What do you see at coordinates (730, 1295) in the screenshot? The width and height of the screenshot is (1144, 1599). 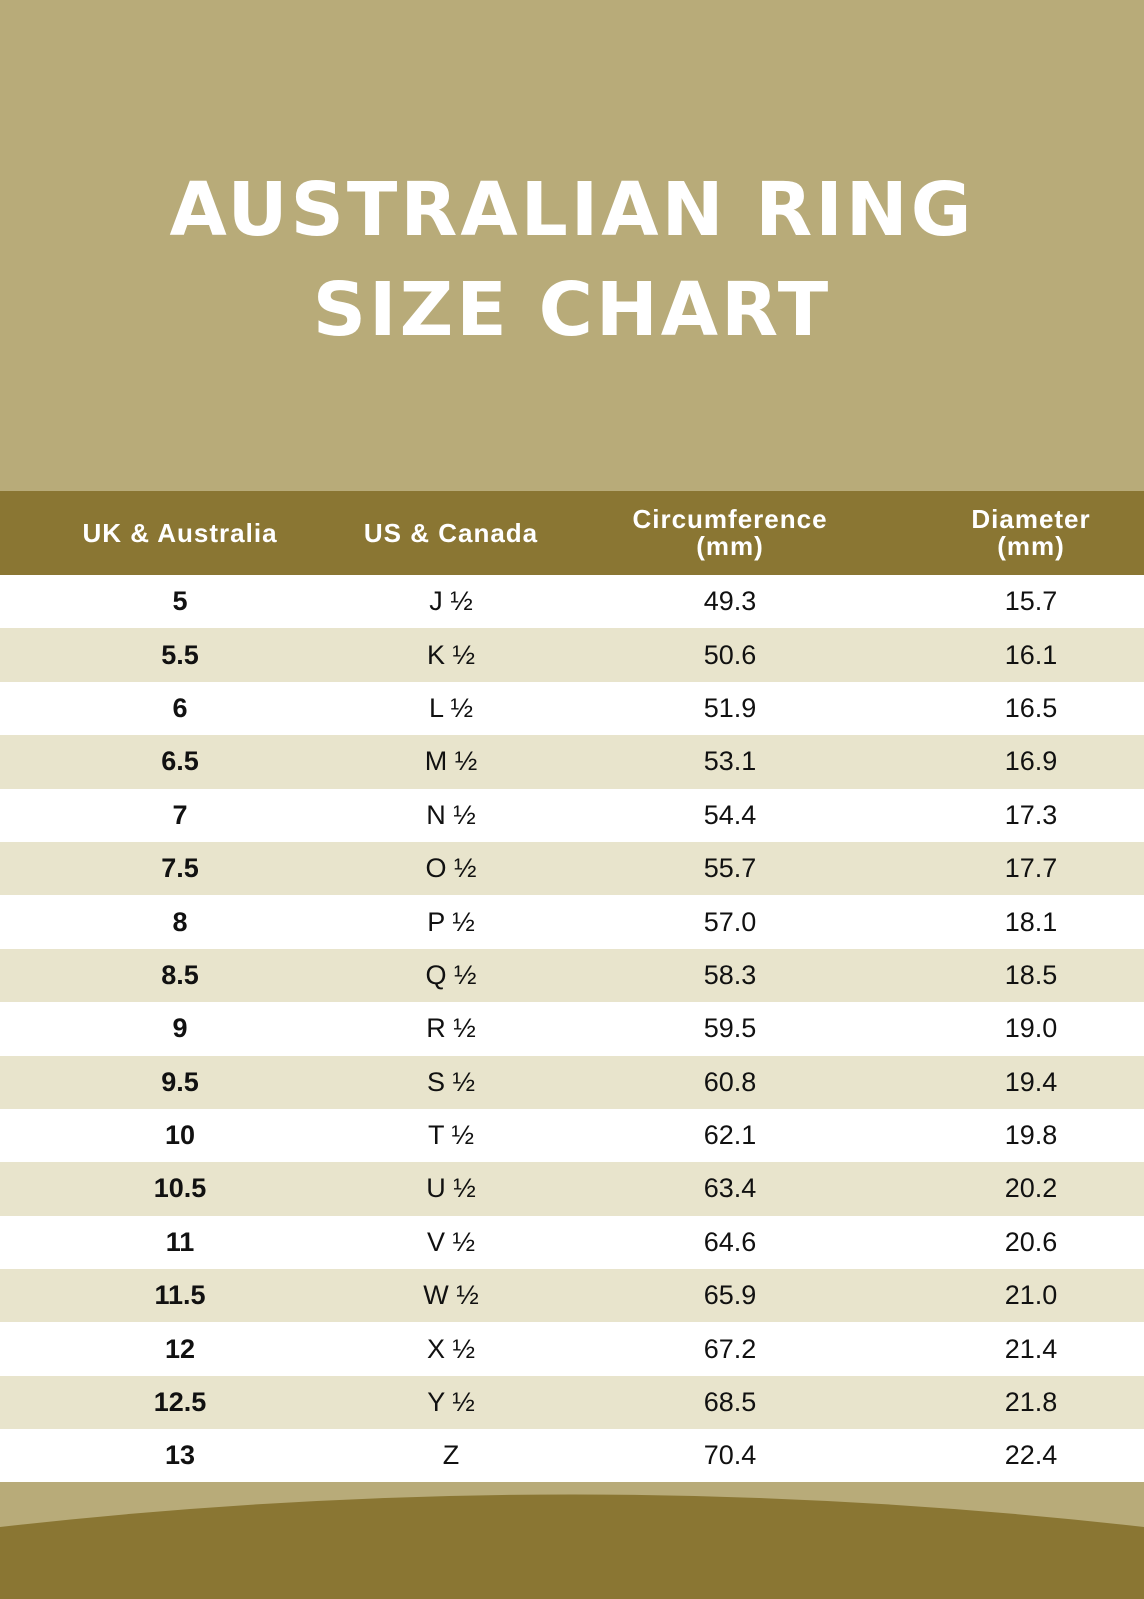 I see `circumference-value: 65.9` at bounding box center [730, 1295].